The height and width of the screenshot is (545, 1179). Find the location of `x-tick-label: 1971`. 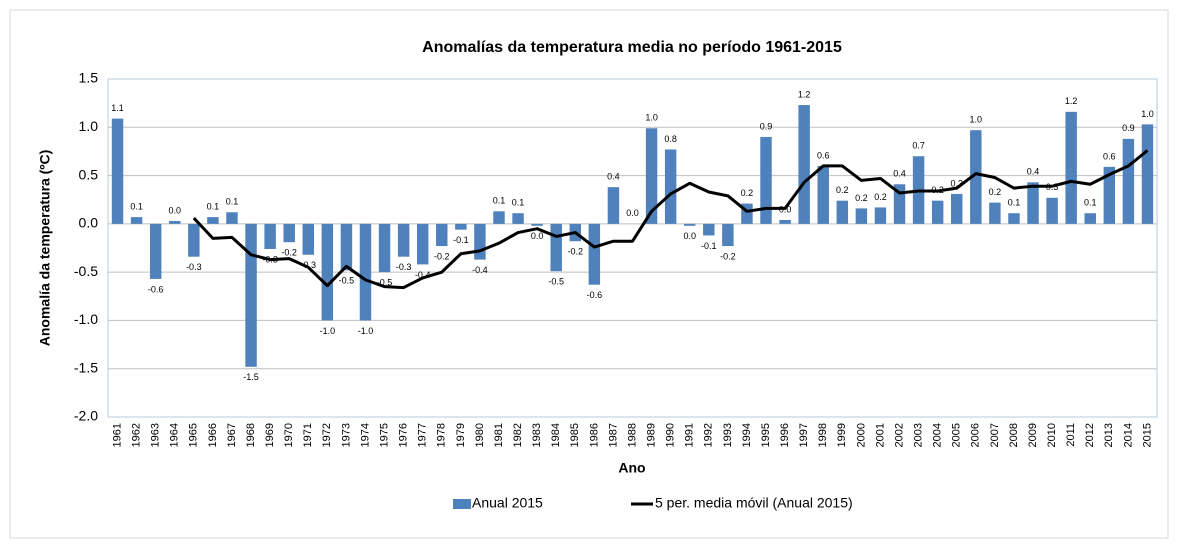

x-tick-label: 1971 is located at coordinates (308, 435).